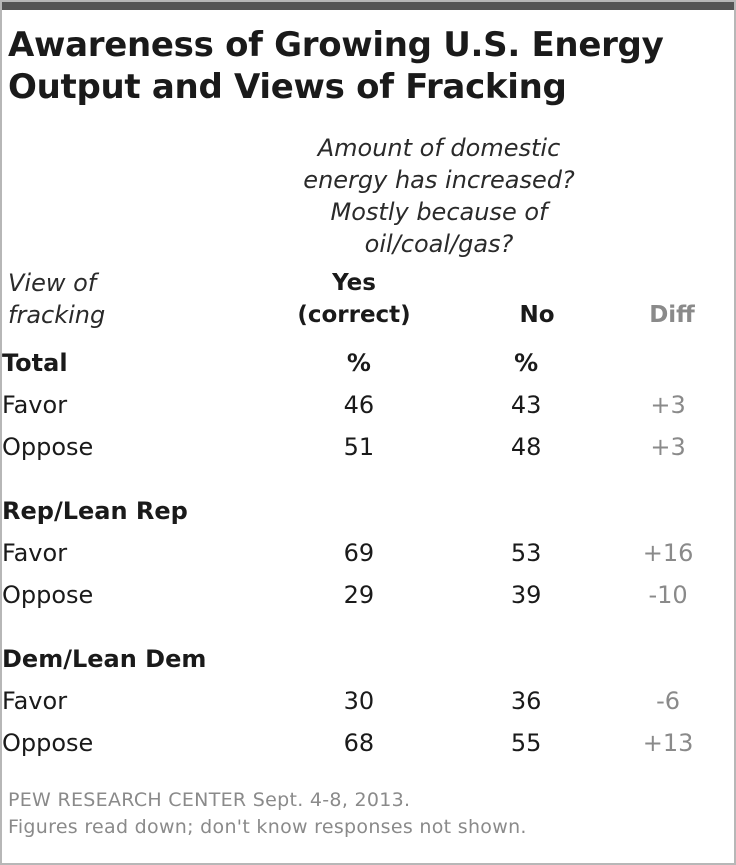 Image resolution: width=736 pixels, height=865 pixels. What do you see at coordinates (668, 701) in the screenshot?
I see `diff-value: -6` at bounding box center [668, 701].